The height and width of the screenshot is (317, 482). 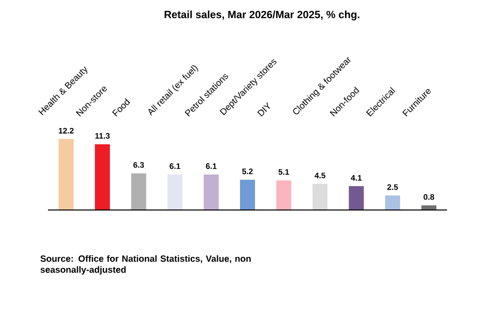 What do you see at coordinates (66, 131) in the screenshot?
I see `data-label: 12.2` at bounding box center [66, 131].